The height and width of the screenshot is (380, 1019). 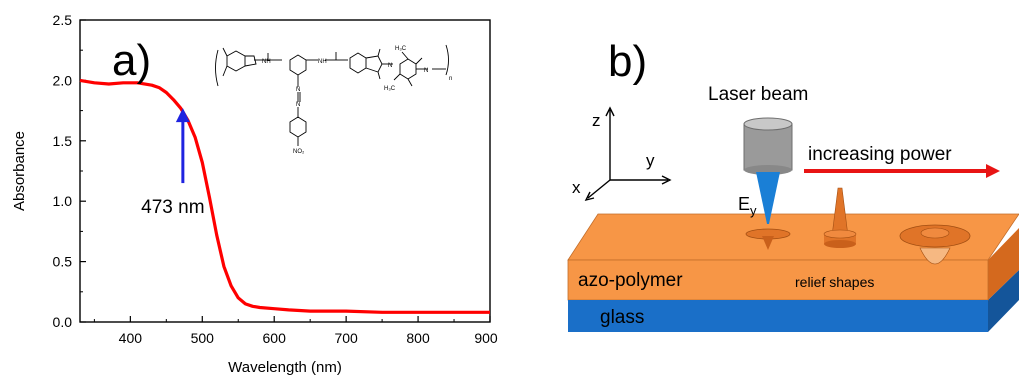 I want to click on glass-side-face, so click(x=1003, y=301).